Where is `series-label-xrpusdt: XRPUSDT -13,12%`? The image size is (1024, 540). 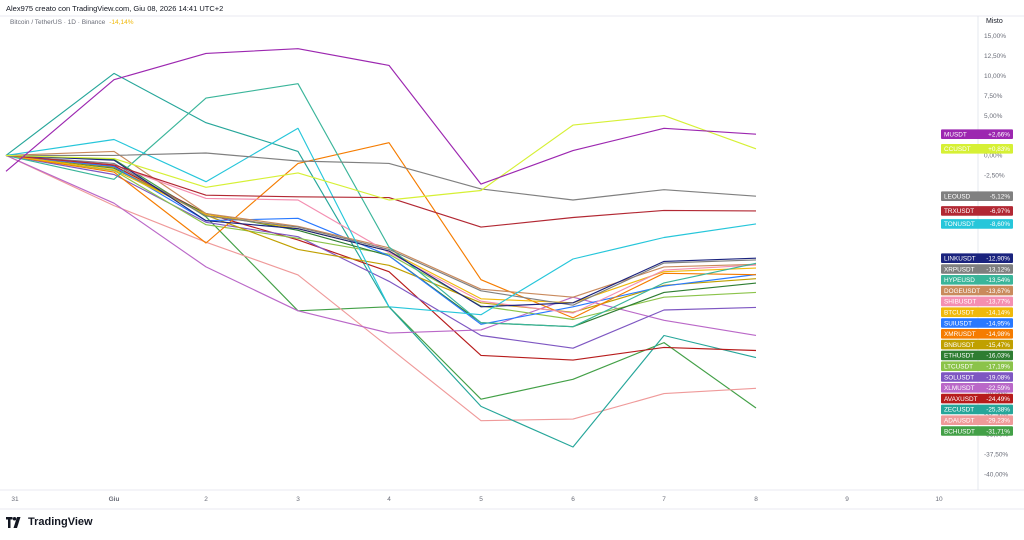
series-label-xrpusdt: XRPUSDT -13,12% is located at coordinates (977, 269).